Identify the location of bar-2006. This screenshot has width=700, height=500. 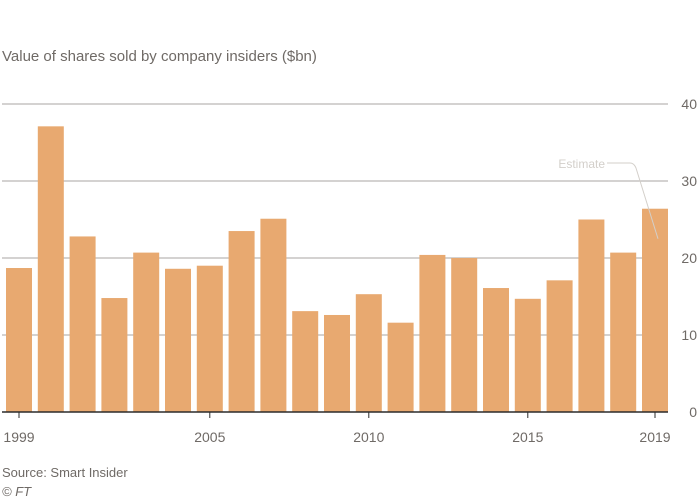
(241, 321).